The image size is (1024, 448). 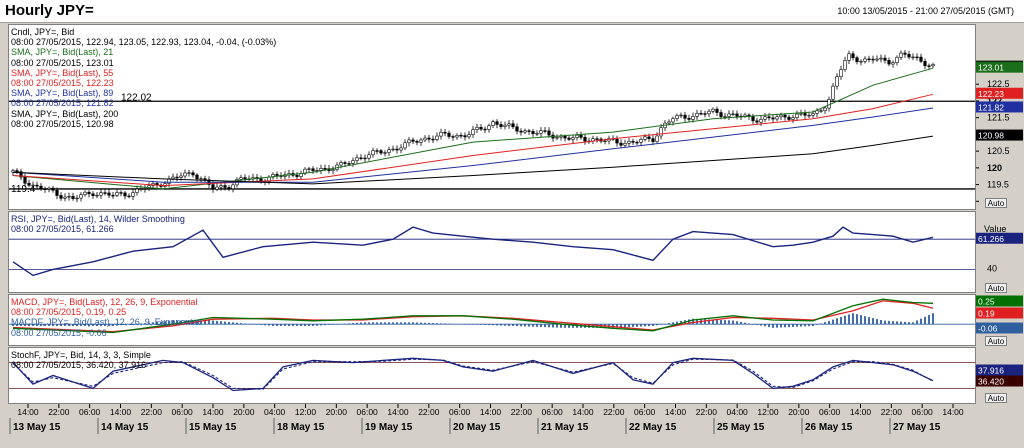 I want to click on legend-line: SMA, JPY=, Bid(Last), 21, so click(x=62, y=52).